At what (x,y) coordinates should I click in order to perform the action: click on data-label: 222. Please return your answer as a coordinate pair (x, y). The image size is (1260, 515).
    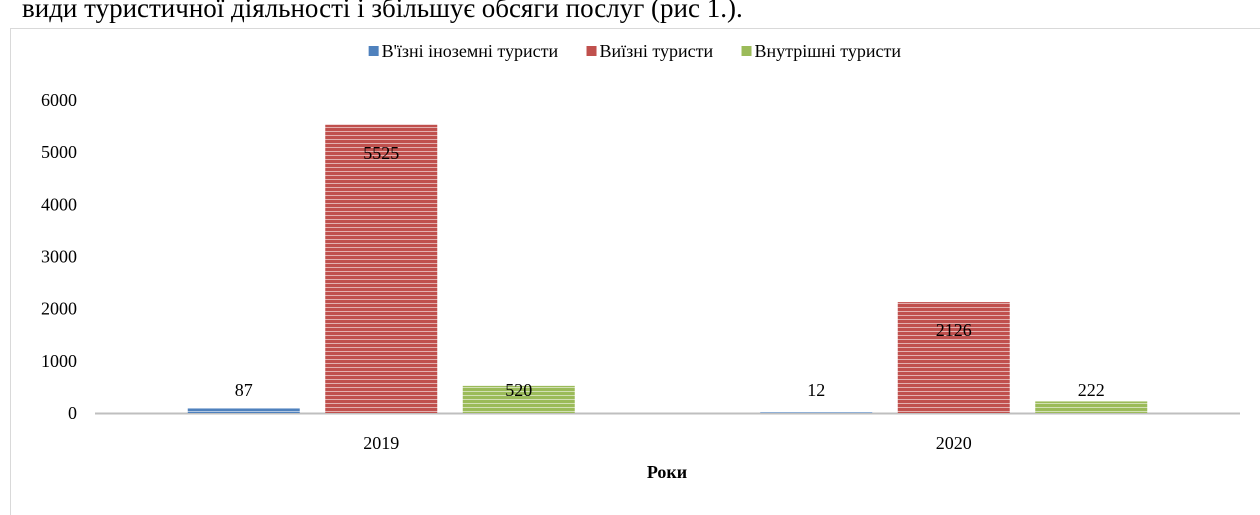
    Looking at the image, I should click on (1091, 390).